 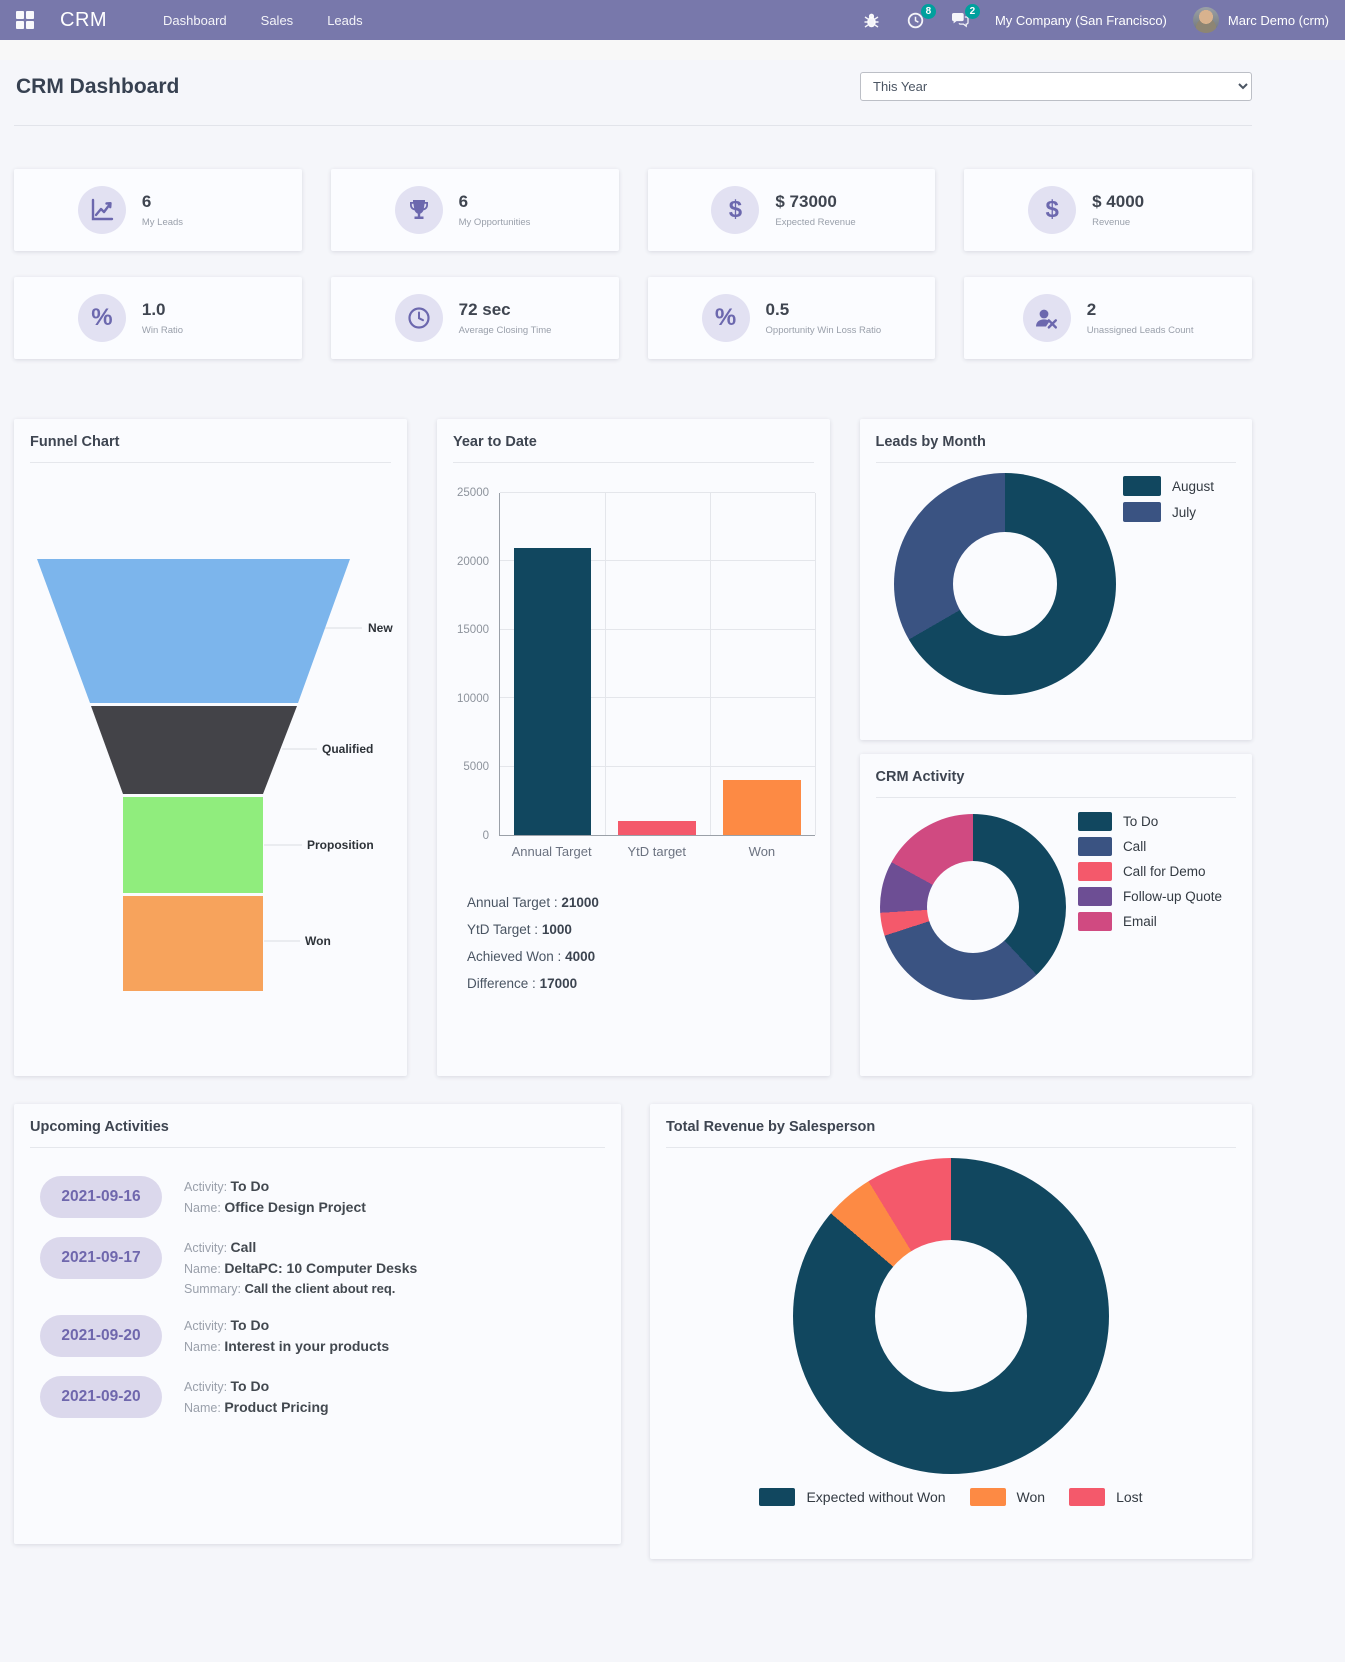 I want to click on funnel-chart: New Qualified Proposition Won, so click(x=210, y=758).